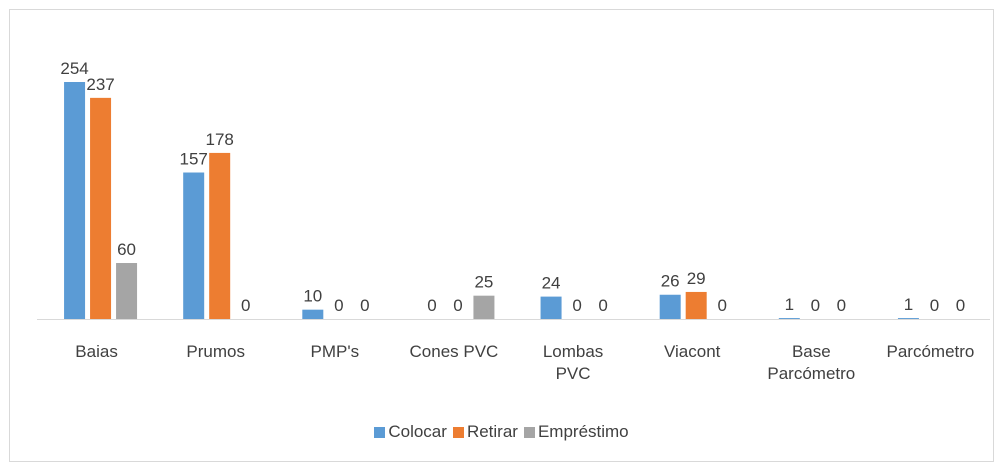  Describe the element at coordinates (551, 283) in the screenshot. I see `data-label: 24` at that location.